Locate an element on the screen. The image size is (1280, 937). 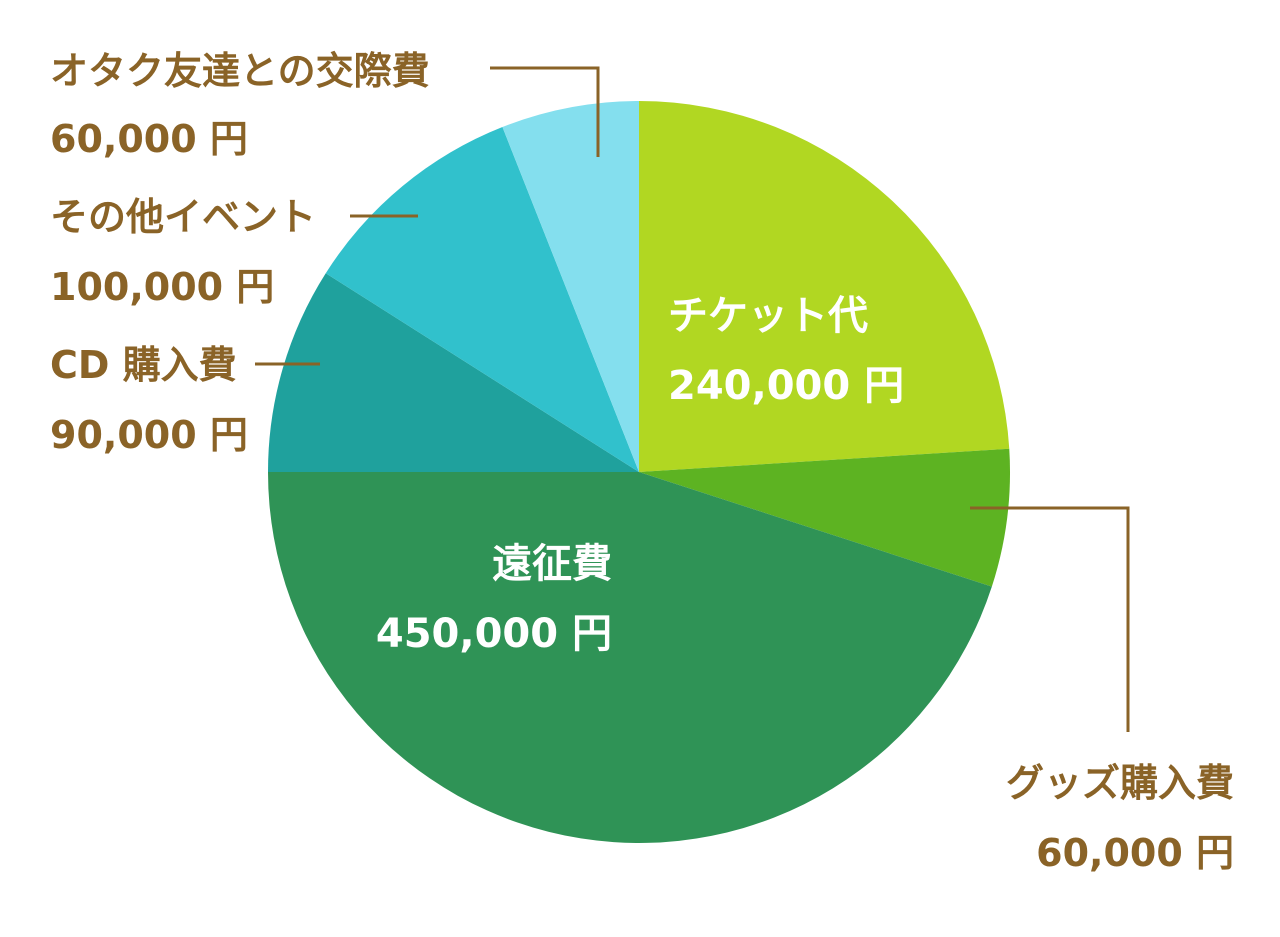
label-ticket-value: 240,000 円 is located at coordinates (786, 386).